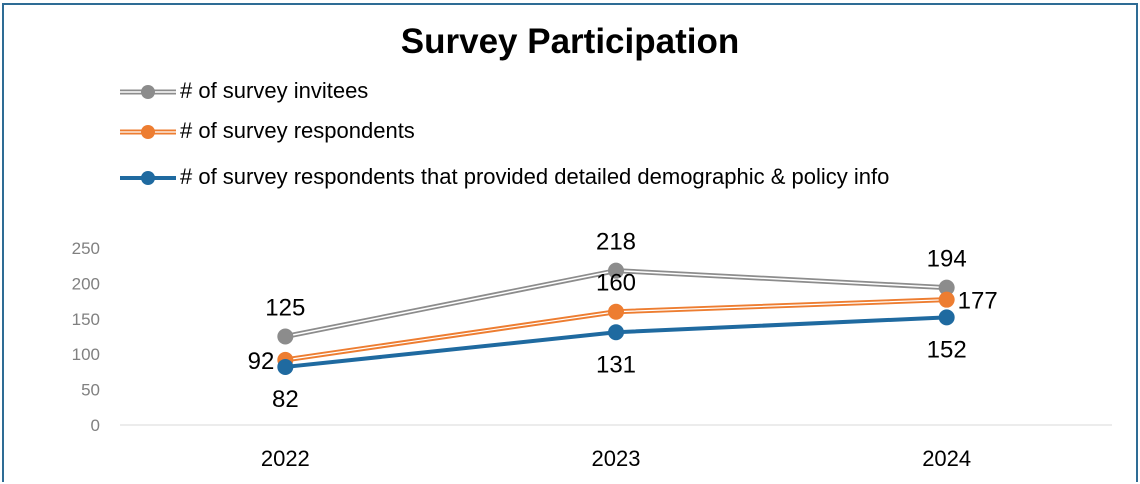 This screenshot has width=1140, height=484. Describe the element at coordinates (148, 178) in the screenshot. I see `legend-swatch-detailed` at that location.